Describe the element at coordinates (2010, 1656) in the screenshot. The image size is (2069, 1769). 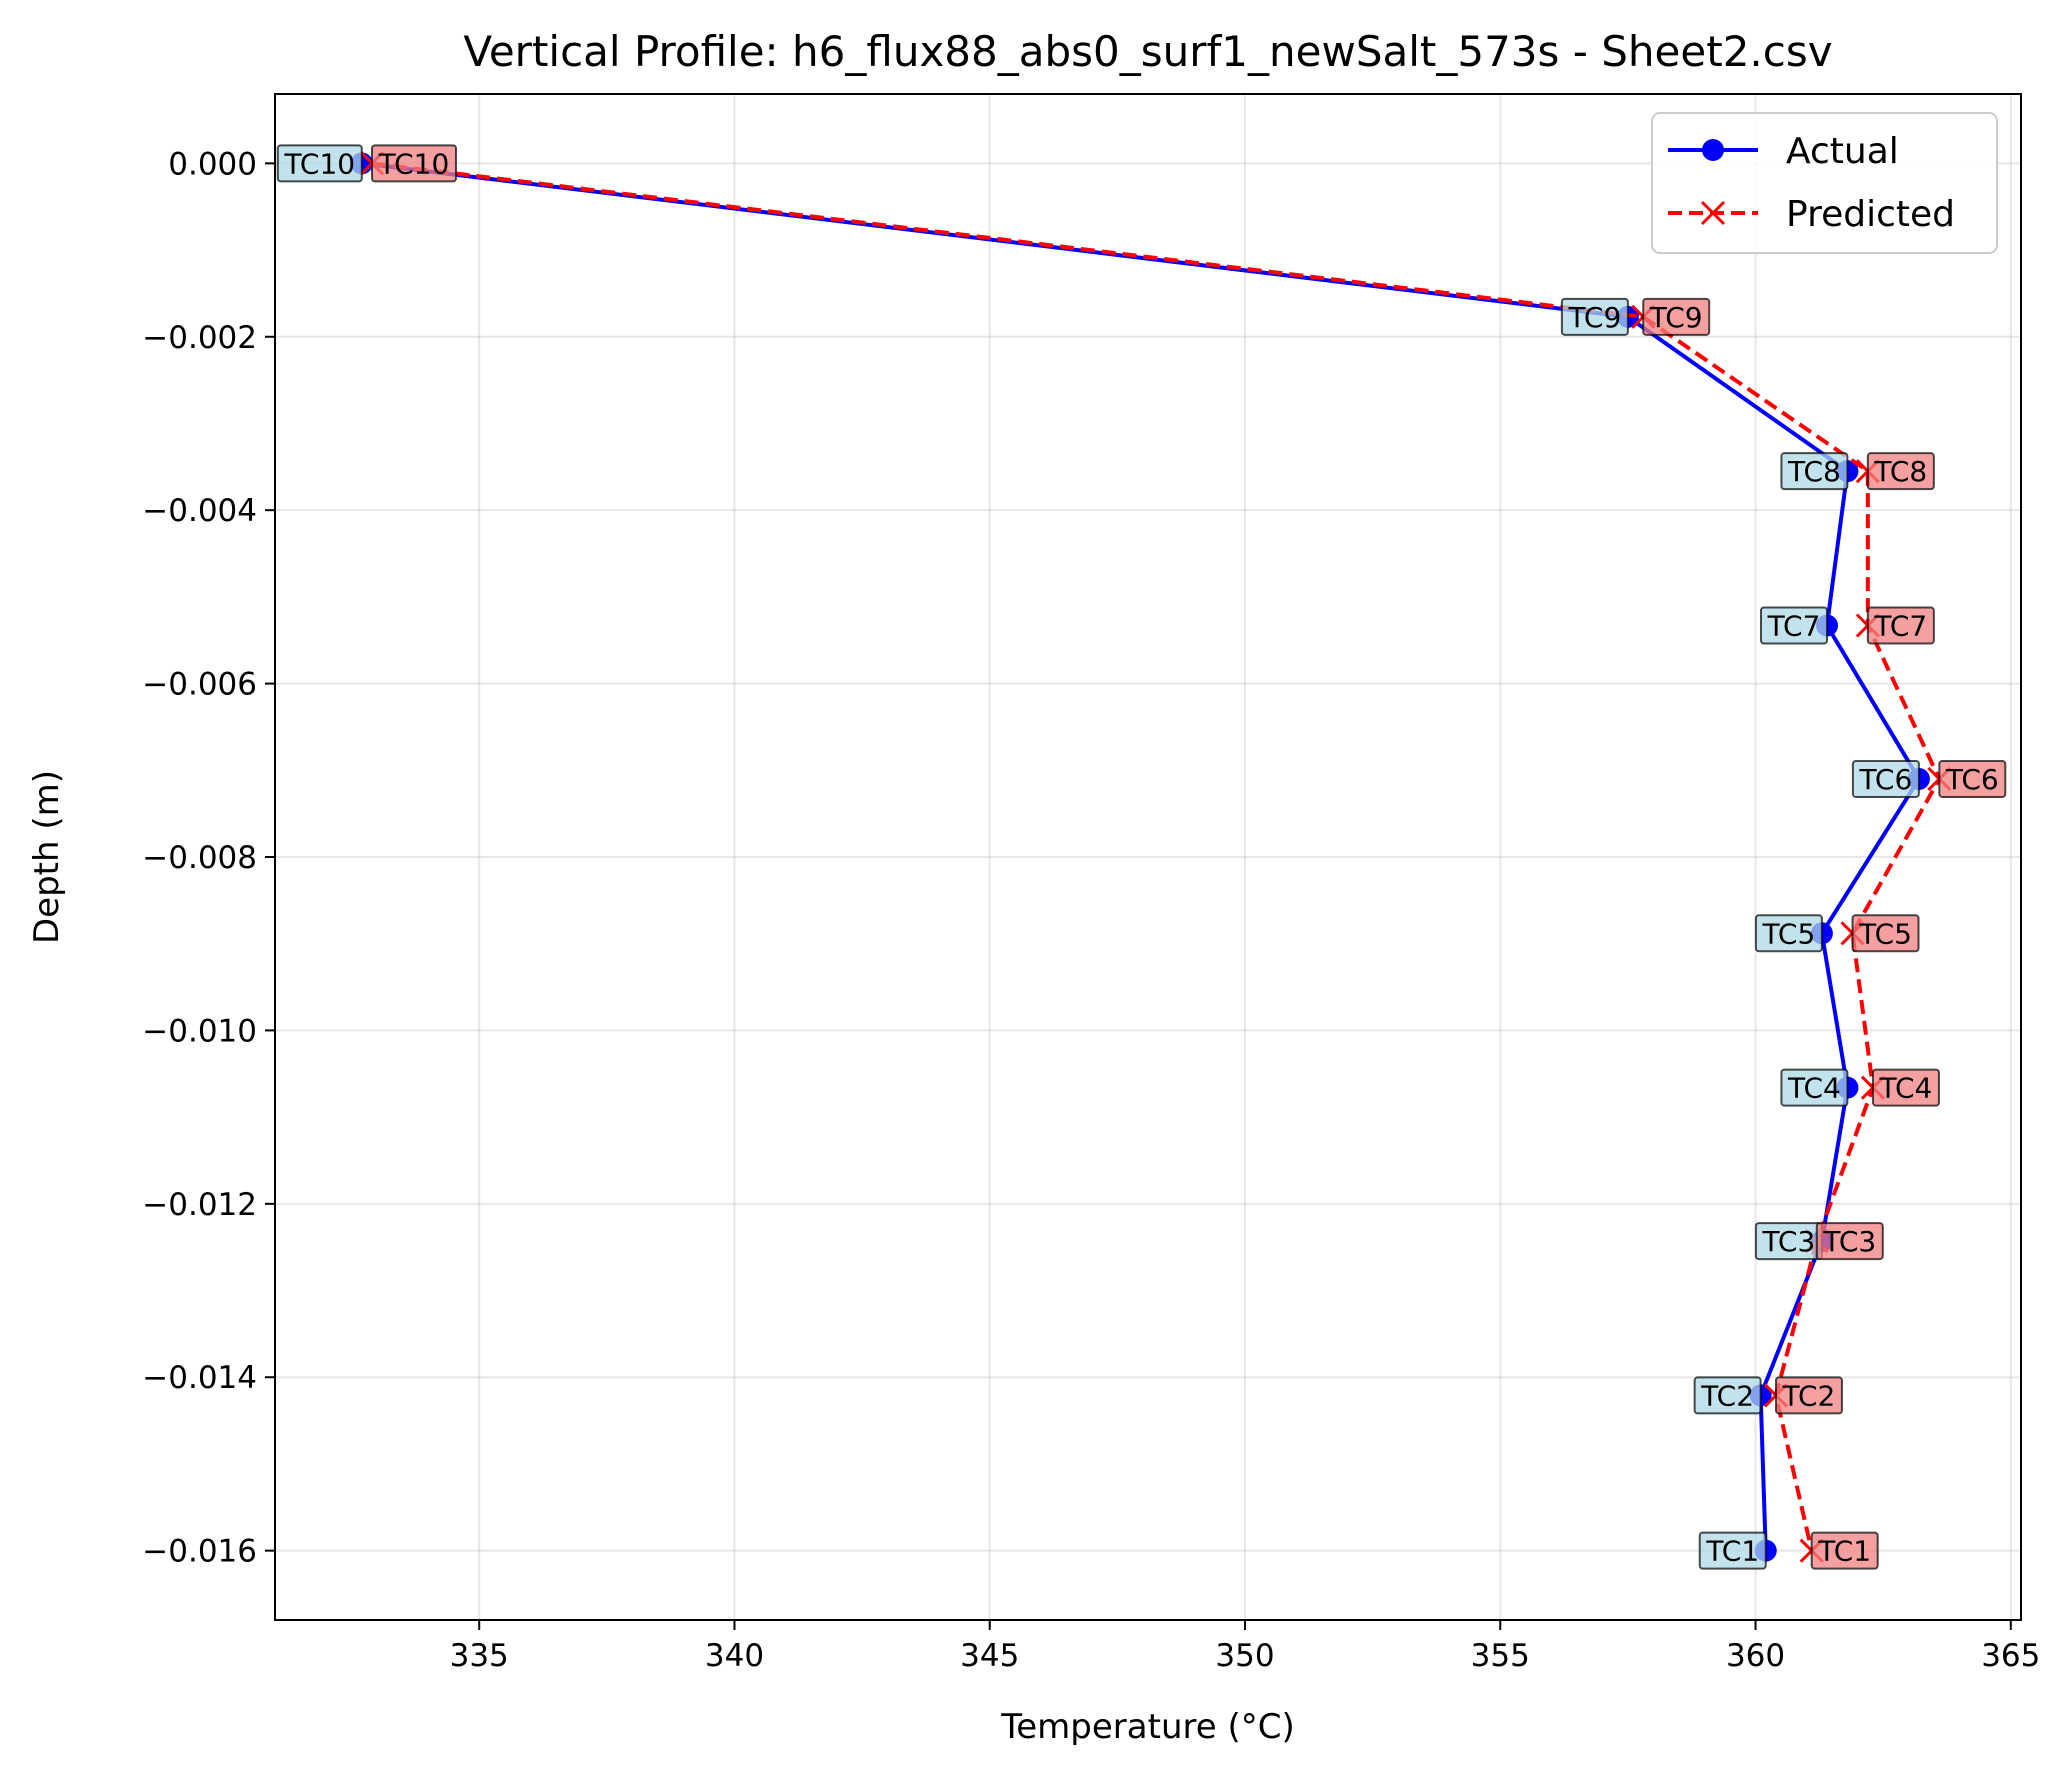
I see `x-tick-label: 365` at that location.